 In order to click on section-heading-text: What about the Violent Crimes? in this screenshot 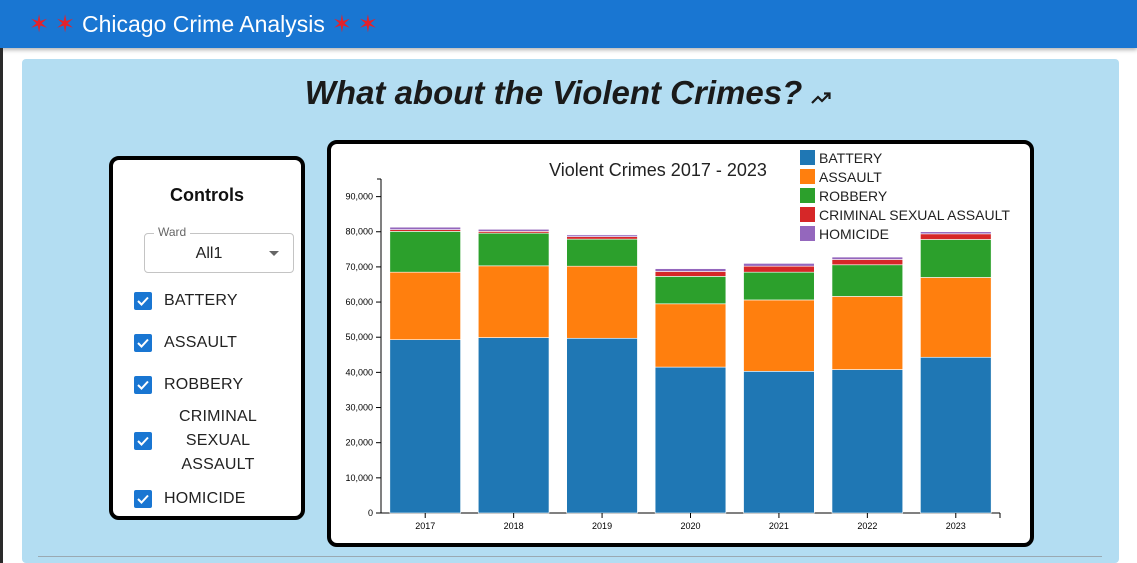, I will do `click(553, 92)`.